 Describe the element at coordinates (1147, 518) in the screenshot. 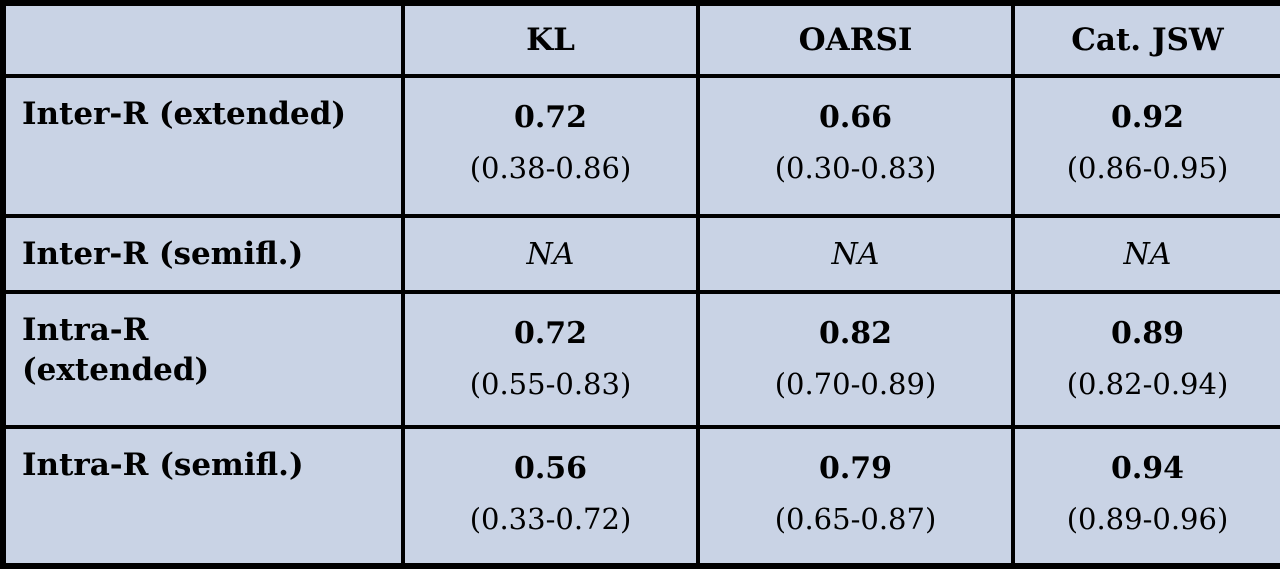

I see `confidence-interval: (0.89-0.96)` at that location.